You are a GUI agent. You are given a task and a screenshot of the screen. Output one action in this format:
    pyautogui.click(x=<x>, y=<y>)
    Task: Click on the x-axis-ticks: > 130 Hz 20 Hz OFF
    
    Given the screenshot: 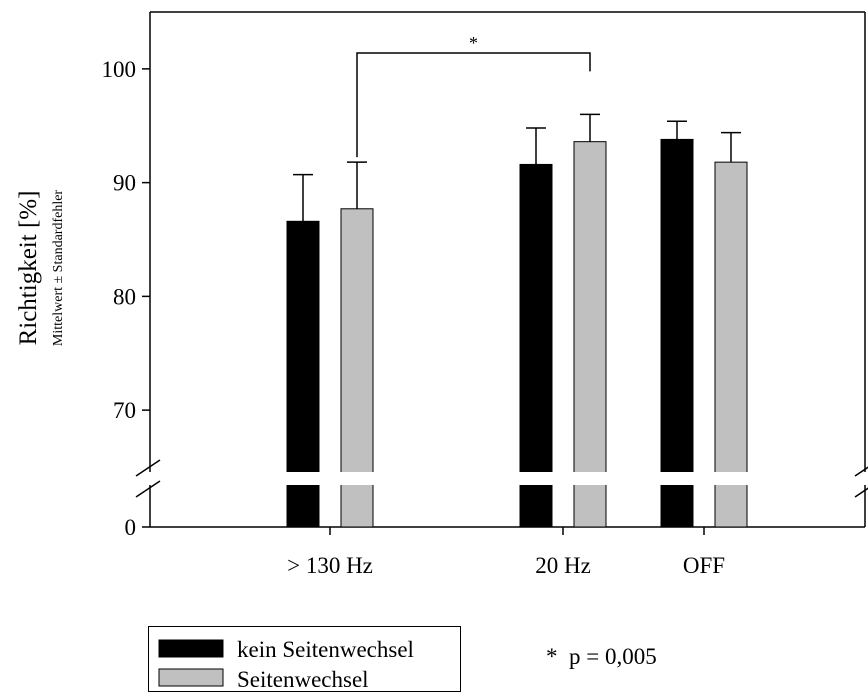 What is the action you would take?
    pyautogui.click(x=506, y=552)
    